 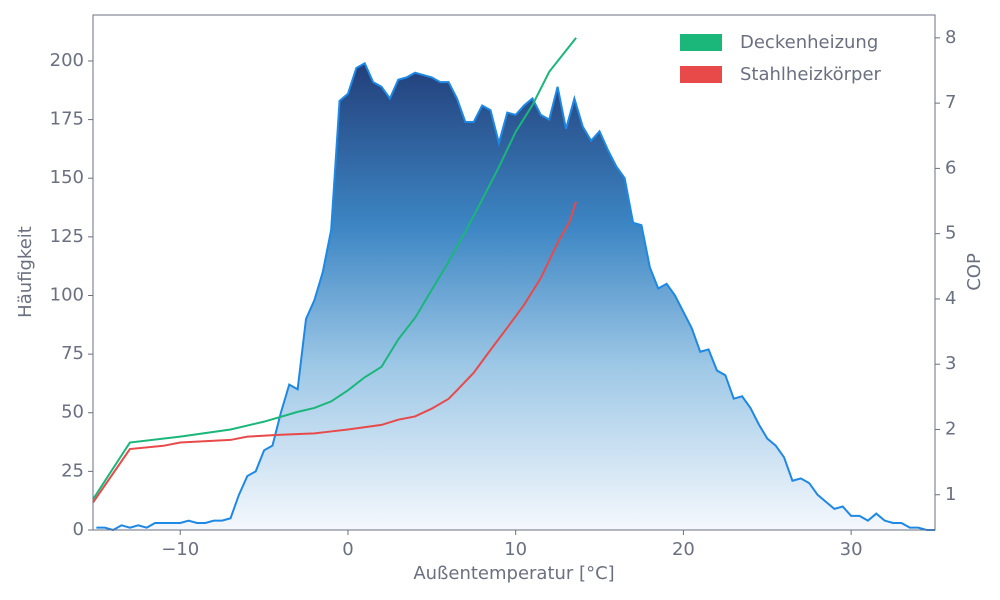 I want to click on legend-label: Stahlheizkörper, so click(x=811, y=74).